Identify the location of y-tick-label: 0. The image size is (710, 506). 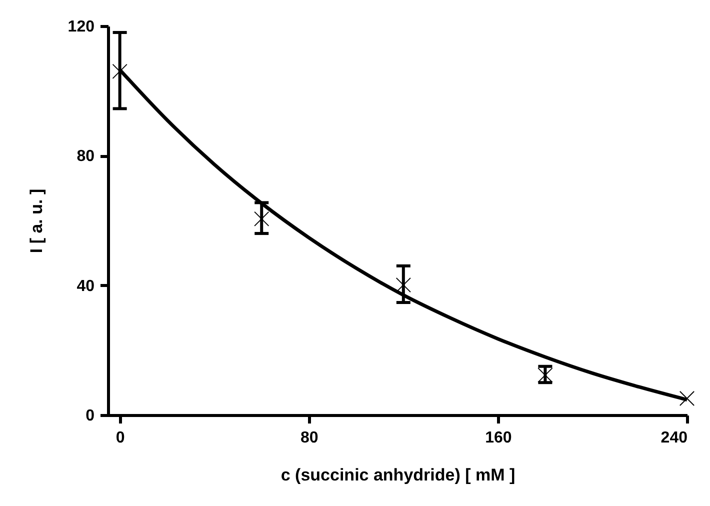
(90, 416).